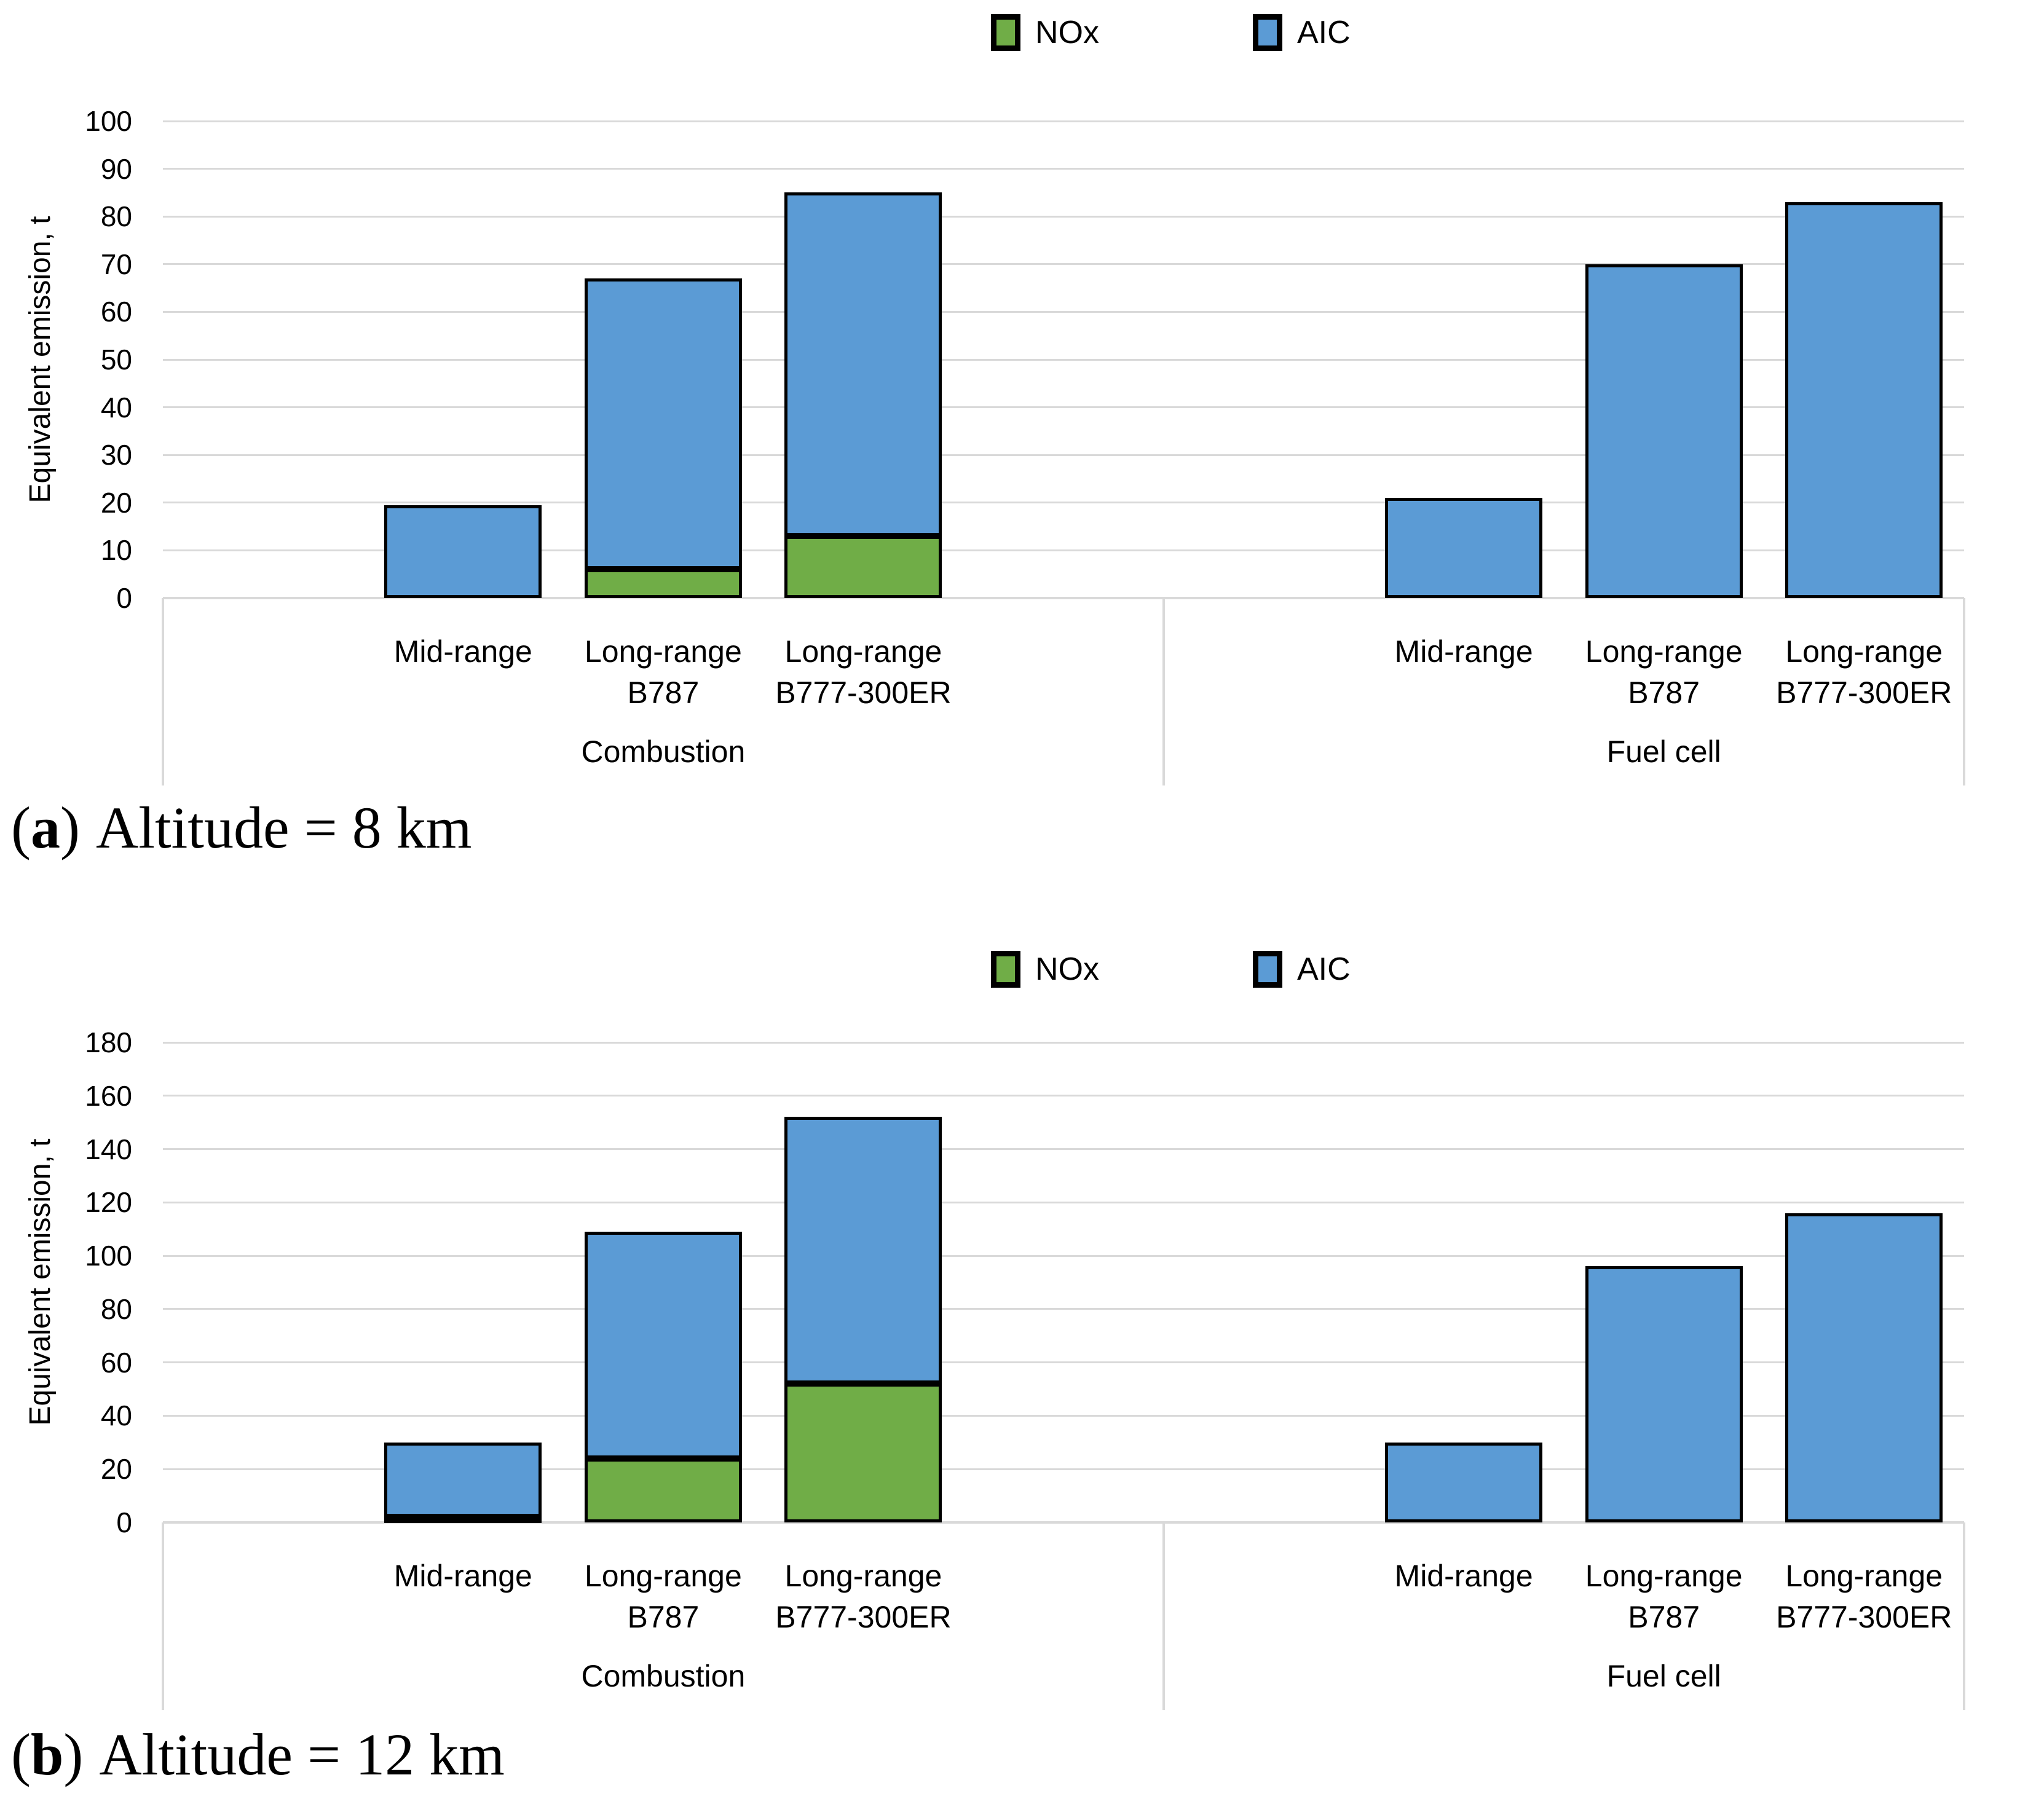  Describe the element at coordinates (108, 1042) in the screenshot. I see `y-tick-label-180: 180` at that location.